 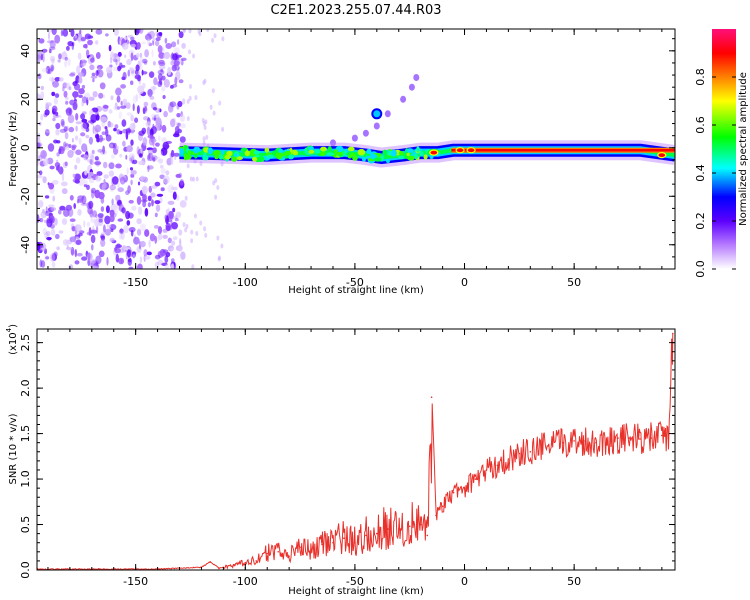 I want to click on y-tick-label: 2.5, so click(x=25, y=343).